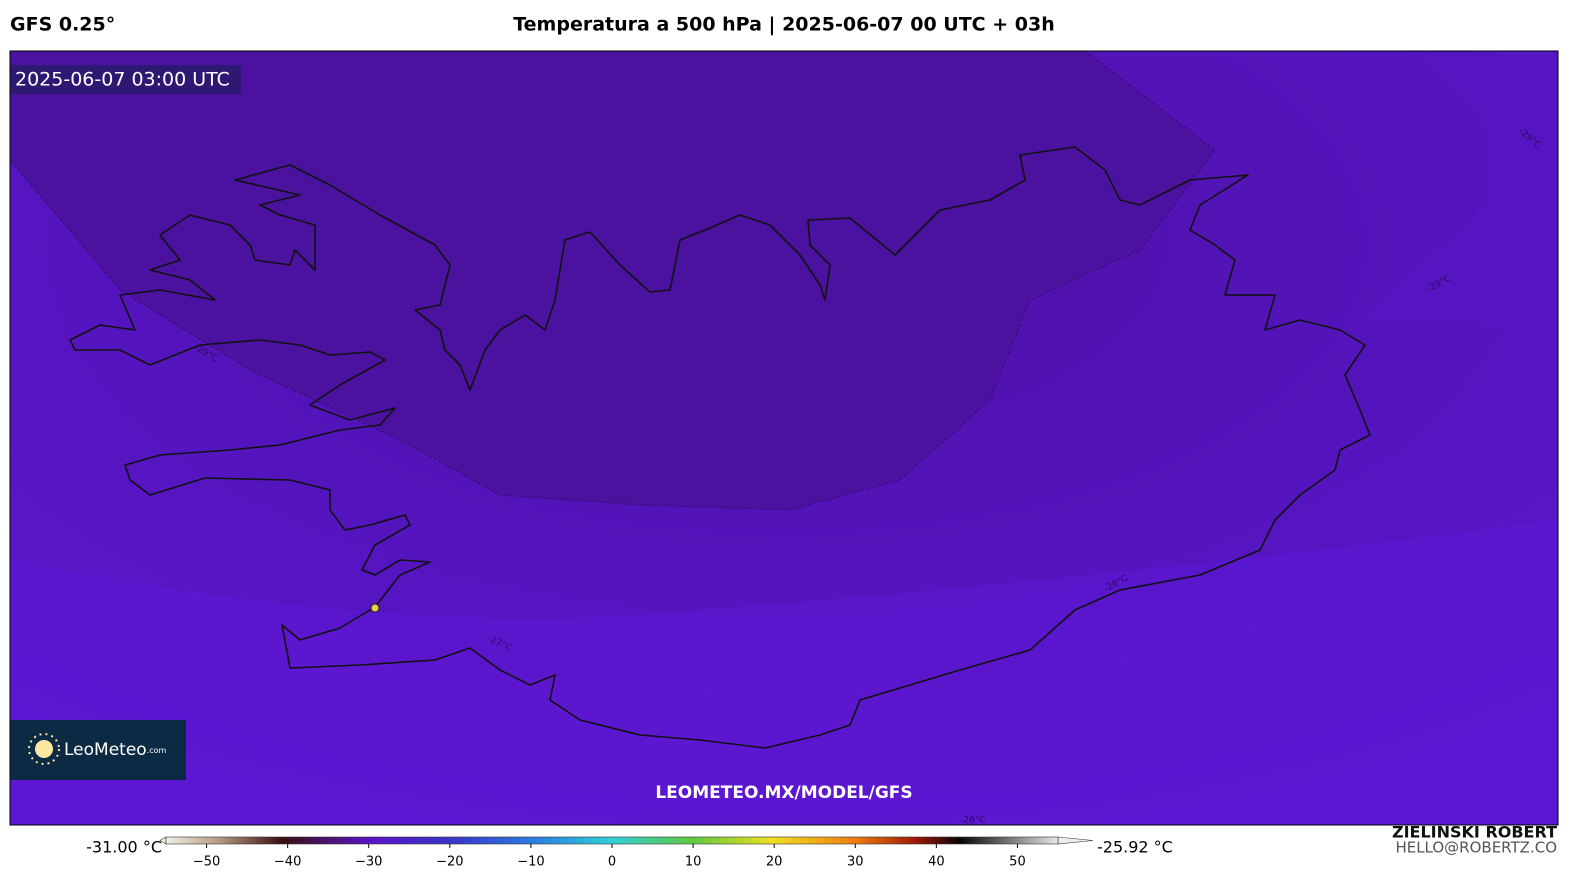 This screenshot has height=875, width=1570. Describe the element at coordinates (124, 847) in the screenshot. I see `colorbar-min: -31.00 °C` at that location.